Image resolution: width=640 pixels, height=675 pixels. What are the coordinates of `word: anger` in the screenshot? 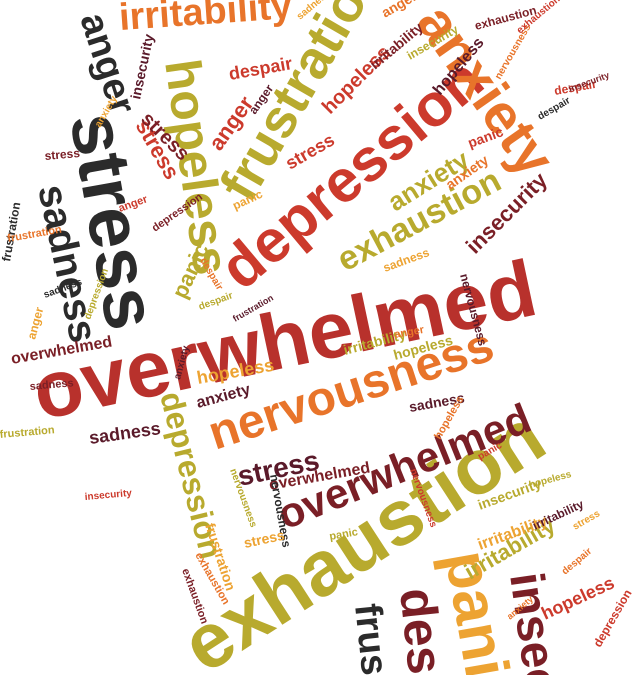 It's located at (409, 332).